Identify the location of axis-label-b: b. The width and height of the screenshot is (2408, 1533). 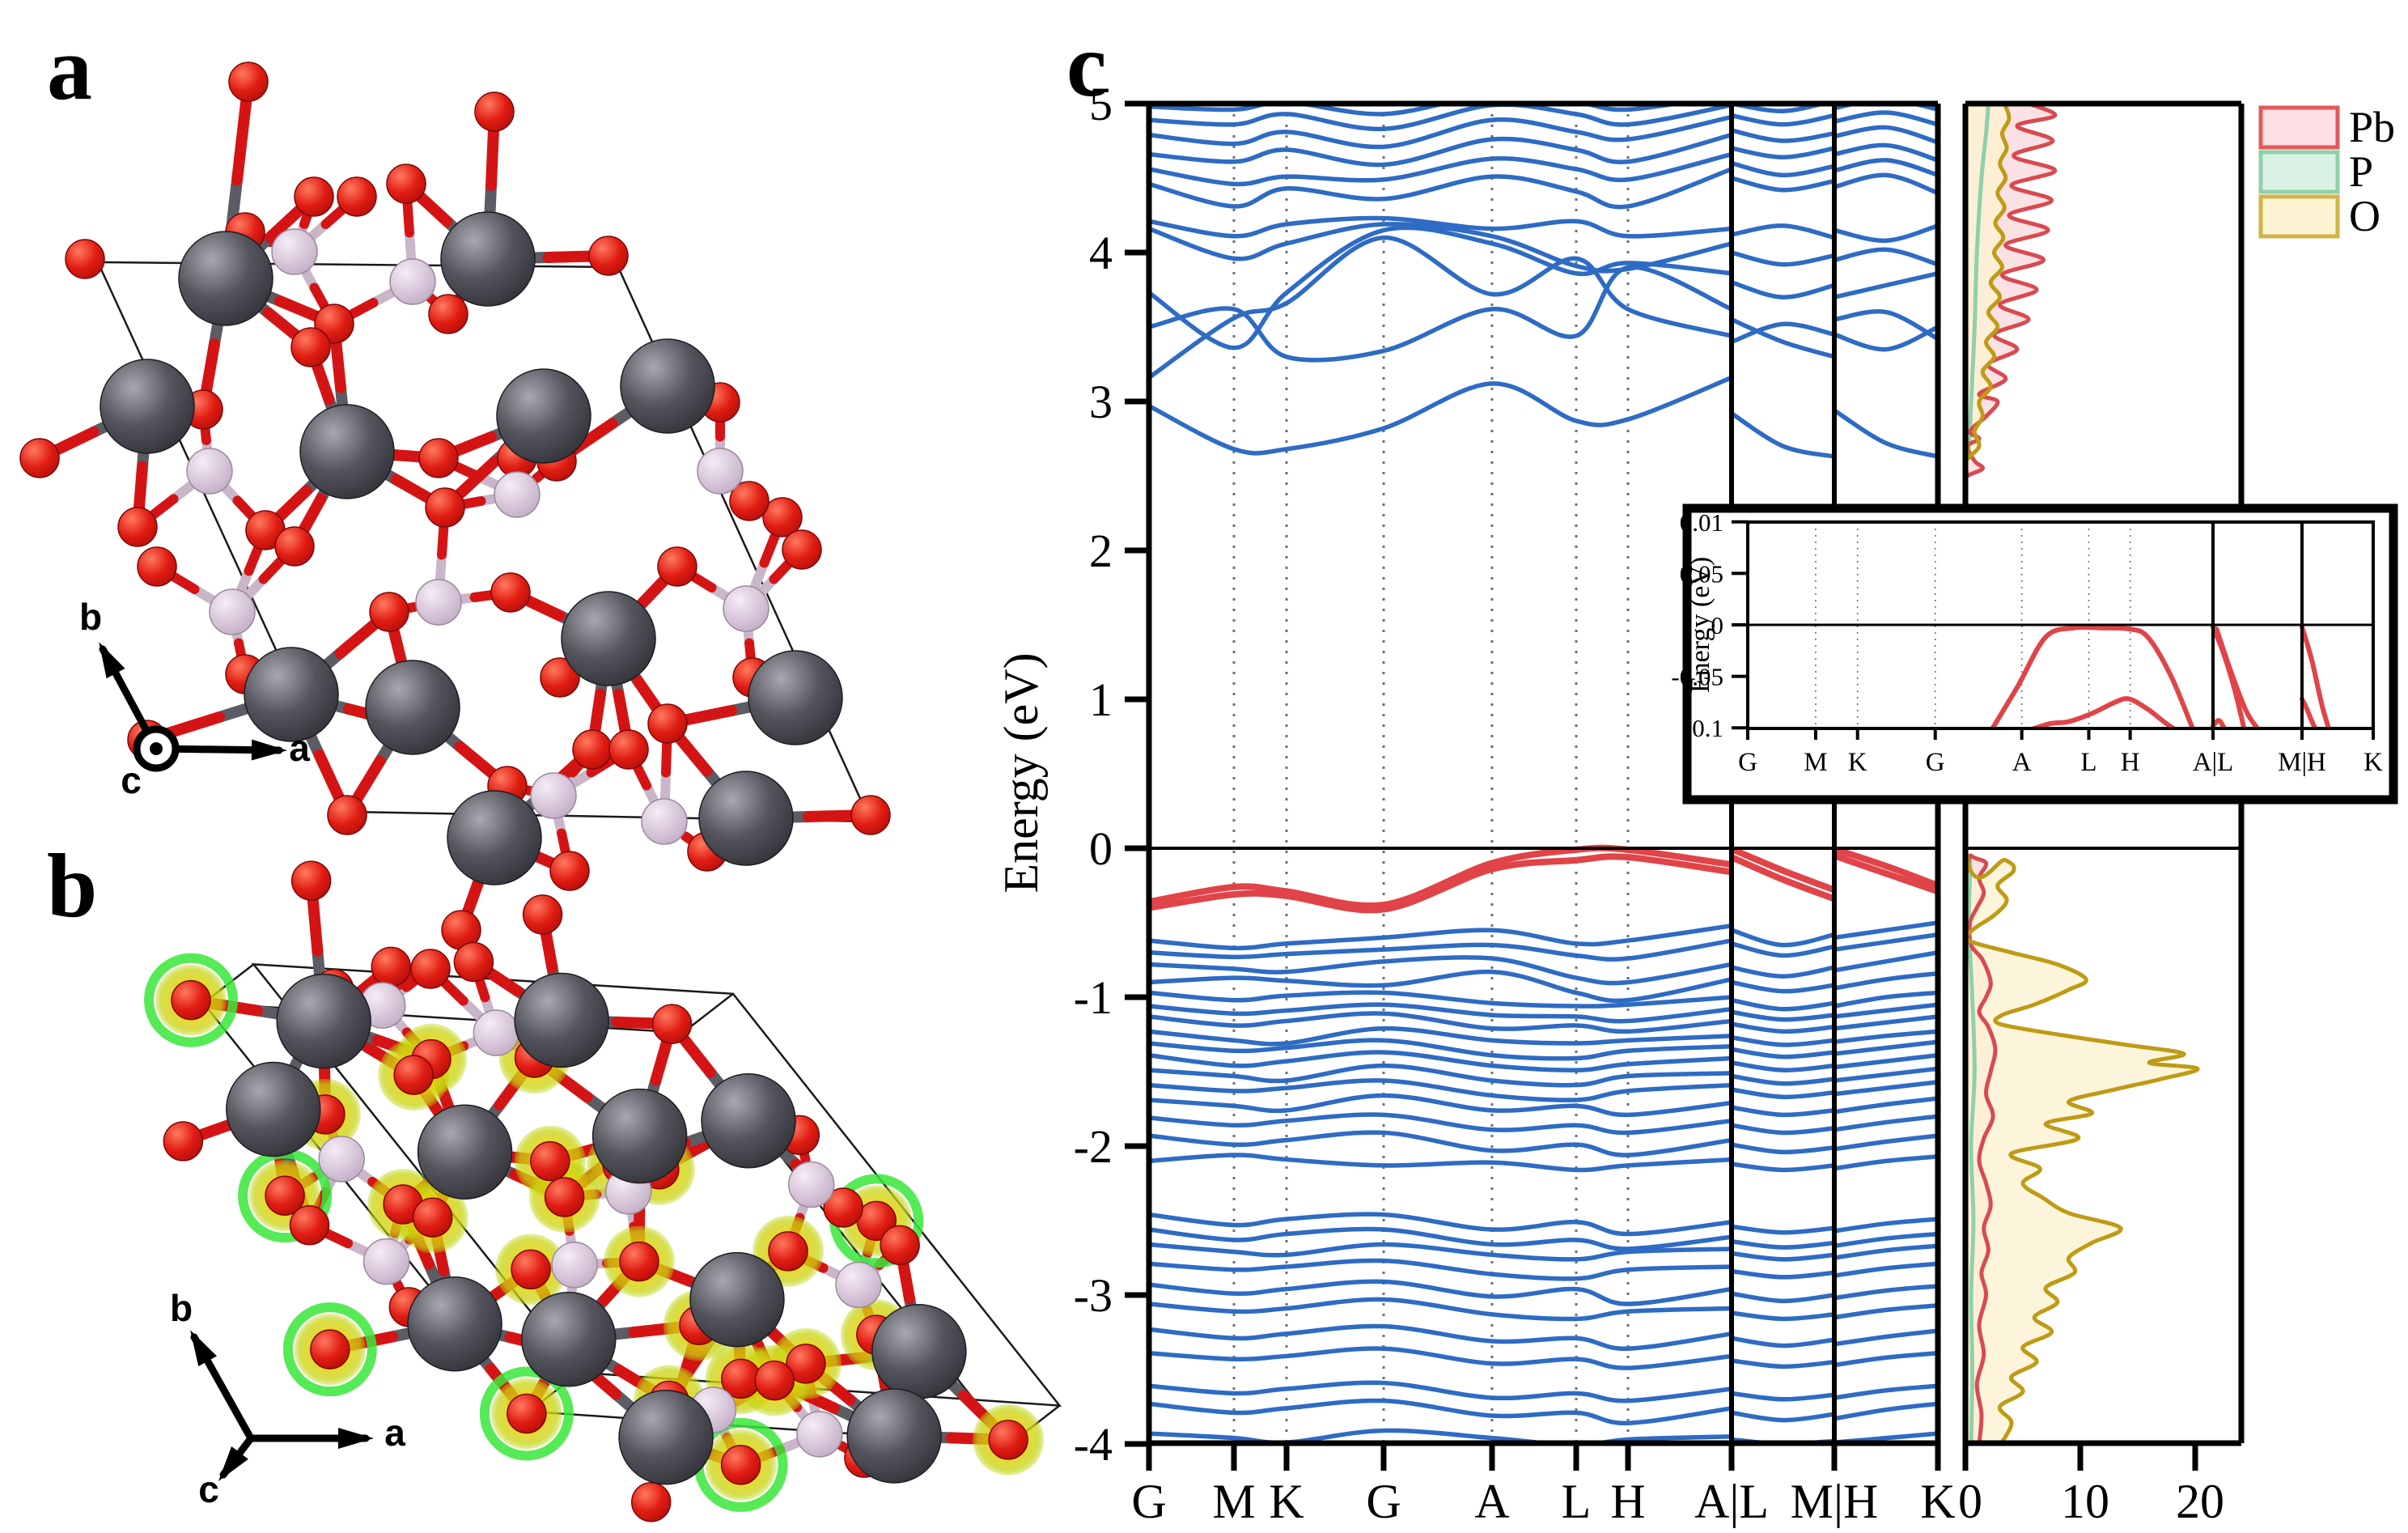
(181, 1308).